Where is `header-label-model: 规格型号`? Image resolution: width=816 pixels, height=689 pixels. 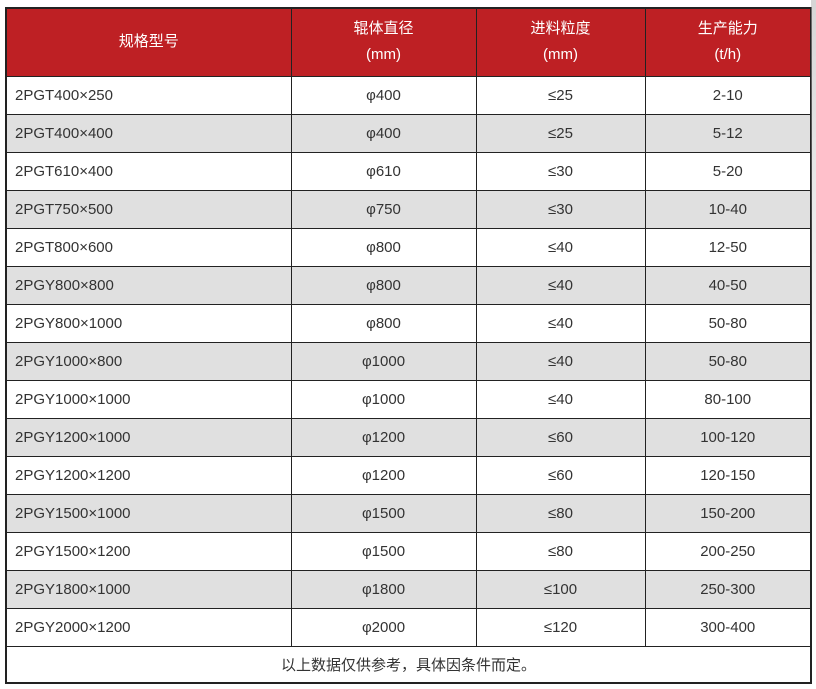 header-label-model: 规格型号 is located at coordinates (148, 42).